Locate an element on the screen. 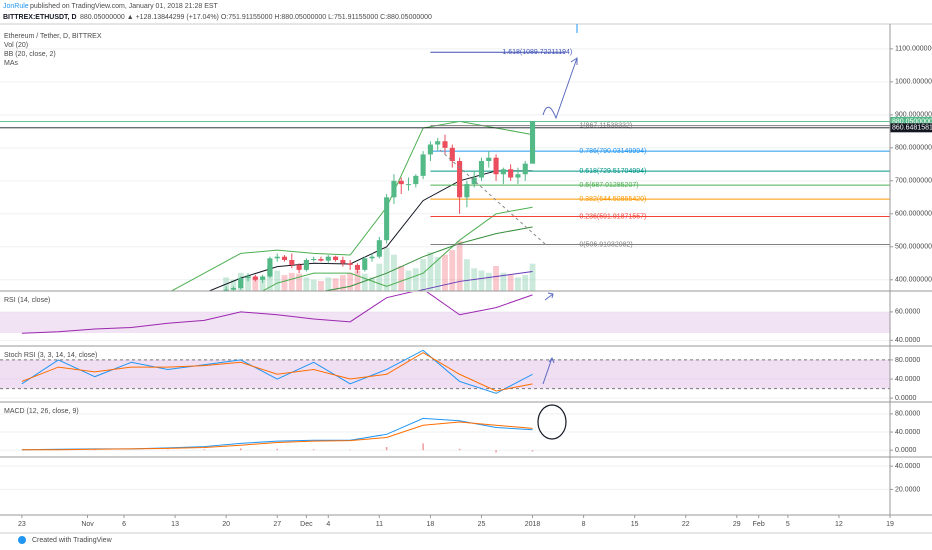 This screenshot has width=932, height=550. pane-title: Stoch RSI (3, 3, 14, 14, close) is located at coordinates (50, 355).